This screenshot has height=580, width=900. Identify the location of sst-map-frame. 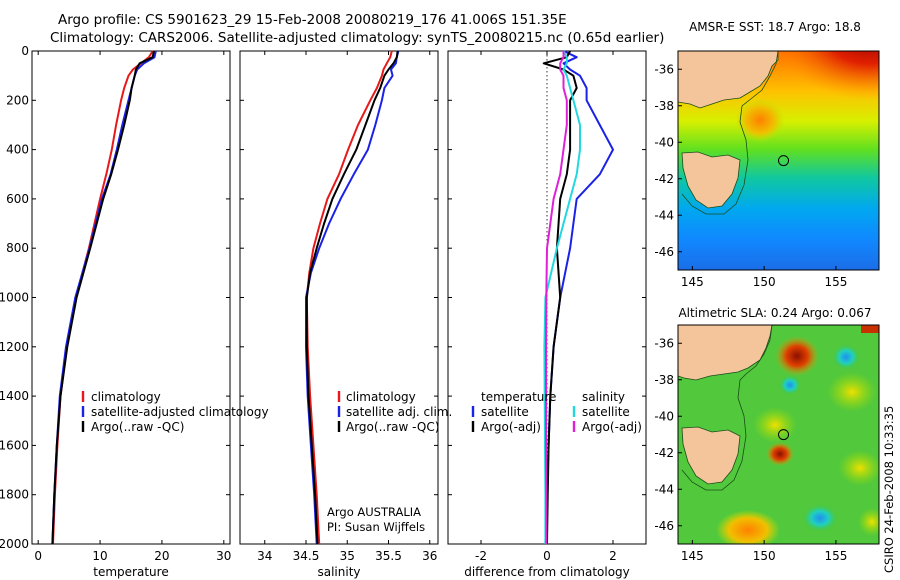
(778, 160).